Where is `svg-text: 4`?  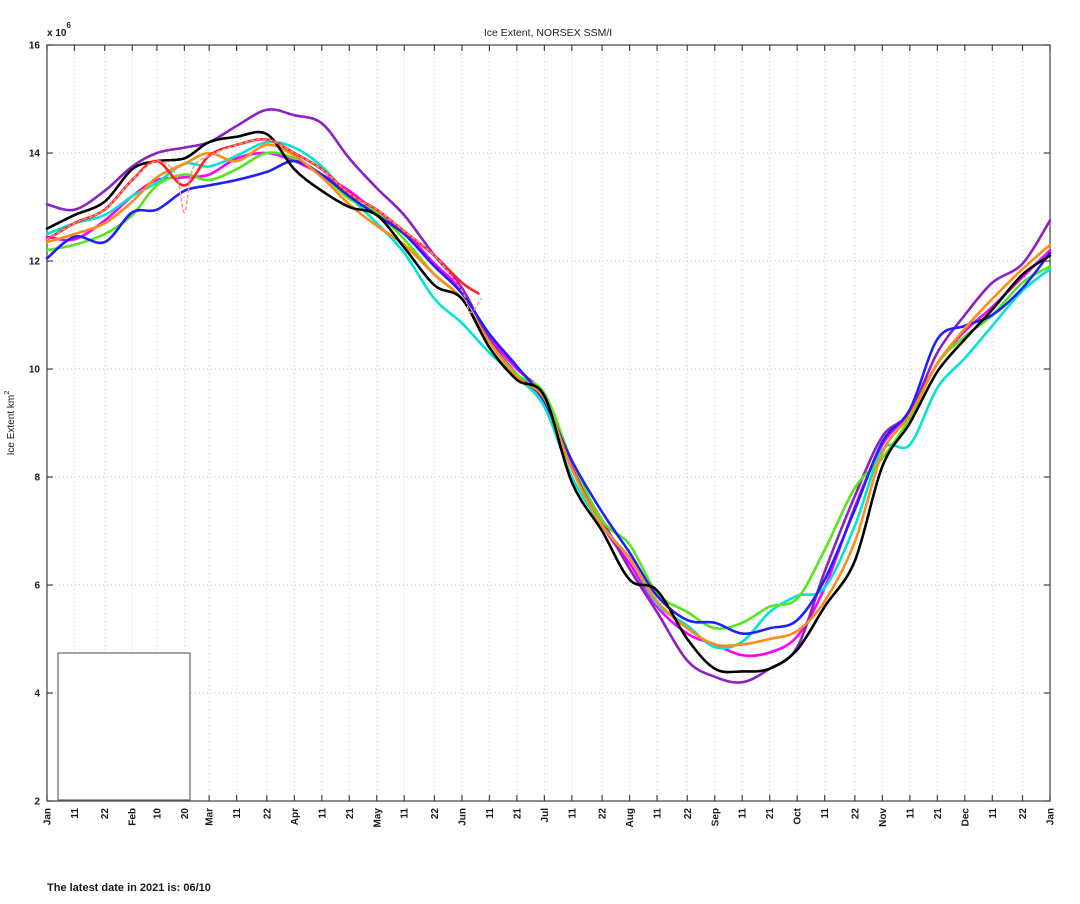
svg-text: 4 is located at coordinates (37, 694).